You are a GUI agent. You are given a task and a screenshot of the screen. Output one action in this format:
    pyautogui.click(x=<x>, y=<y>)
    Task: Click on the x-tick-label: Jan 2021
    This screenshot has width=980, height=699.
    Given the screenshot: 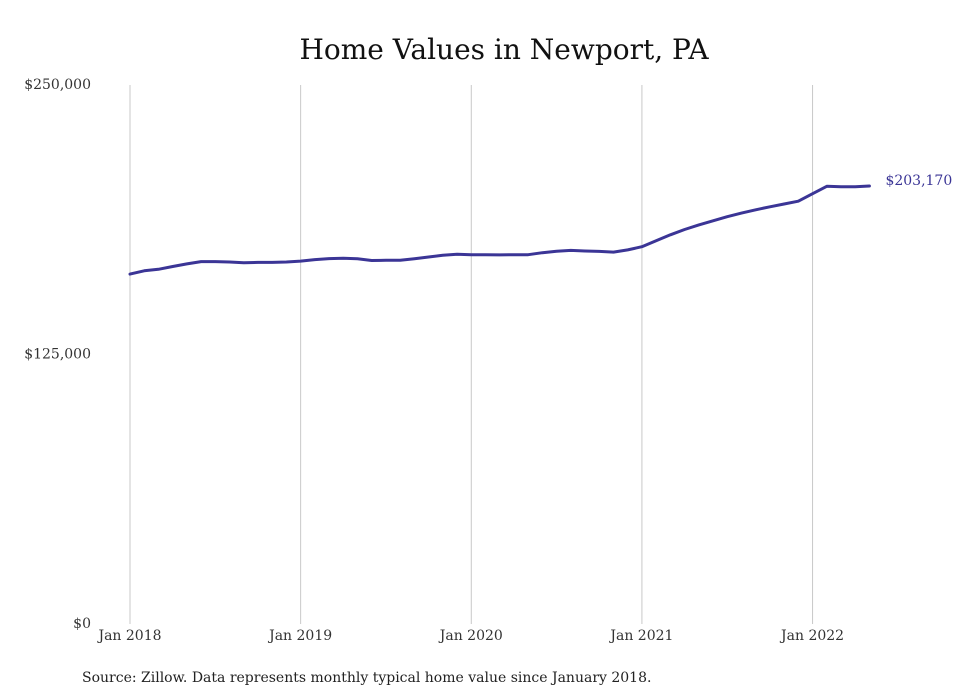 What is the action you would take?
    pyautogui.click(x=640, y=636)
    